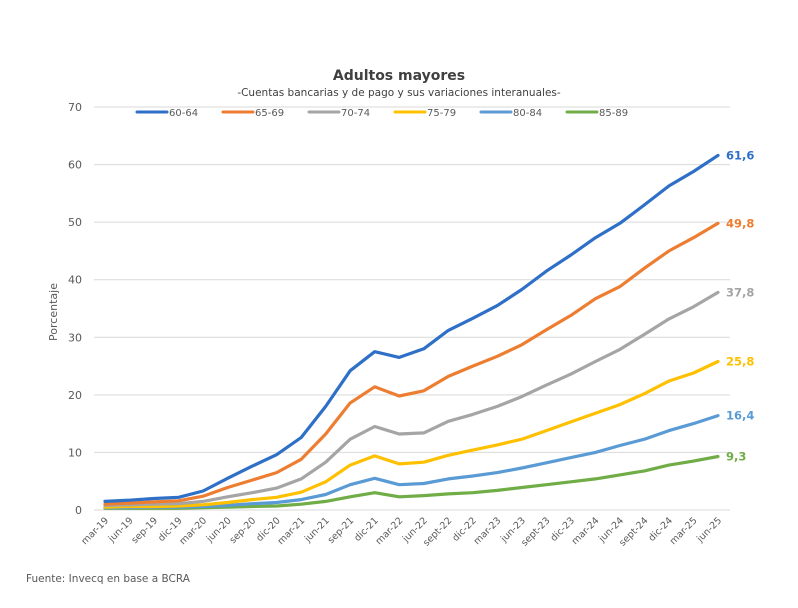  I want to click on x-tick-label: sep-21, so click(341, 530).